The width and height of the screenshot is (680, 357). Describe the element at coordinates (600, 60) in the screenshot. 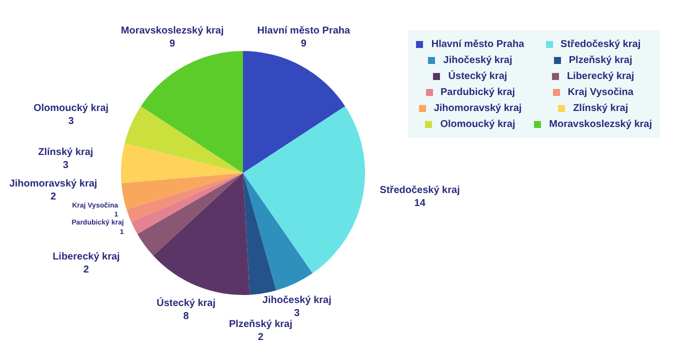

I see `legend-label: Plzeňský kraj` at that location.